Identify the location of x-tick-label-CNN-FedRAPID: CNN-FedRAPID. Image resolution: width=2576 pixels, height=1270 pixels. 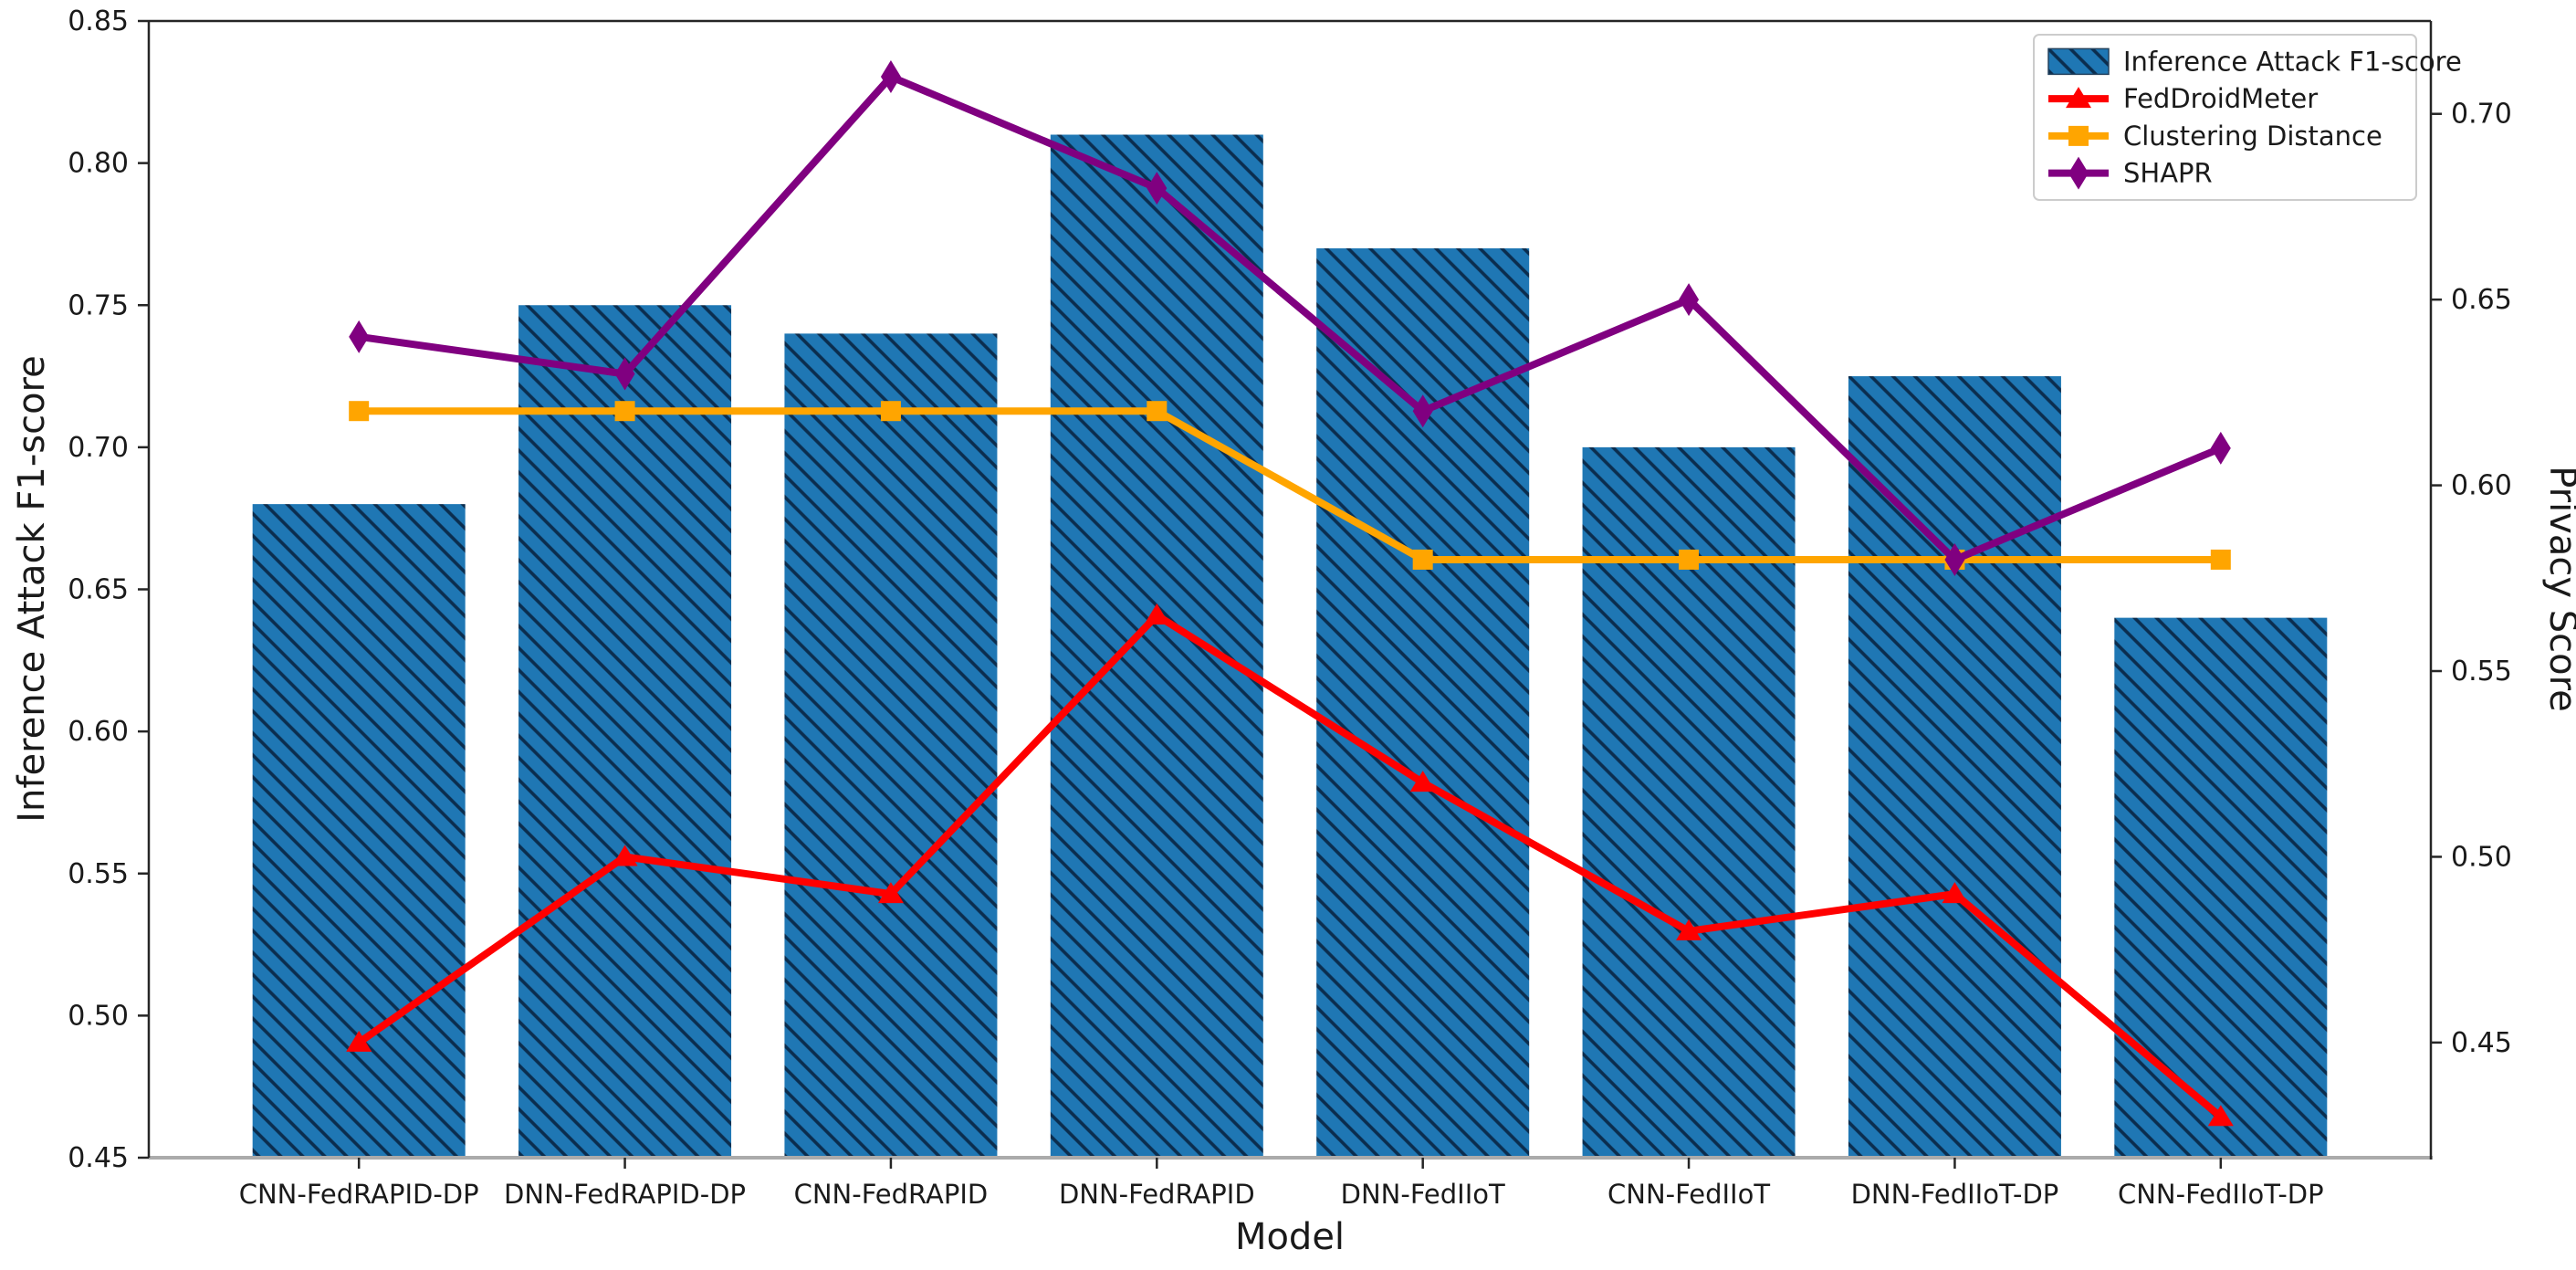
(892, 1194).